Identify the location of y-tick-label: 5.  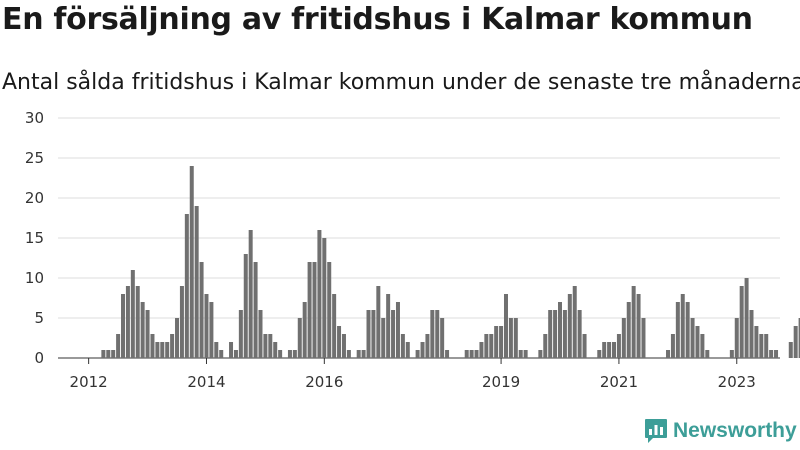
(39, 318).